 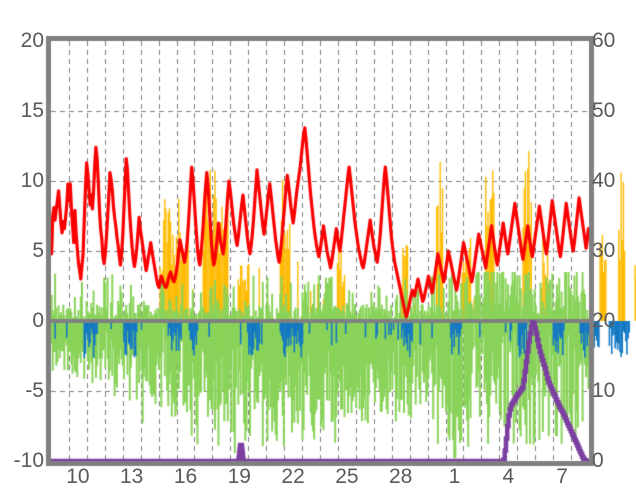 What do you see at coordinates (604, 250) in the screenshot?
I see `y-axis-tick-right: 30` at bounding box center [604, 250].